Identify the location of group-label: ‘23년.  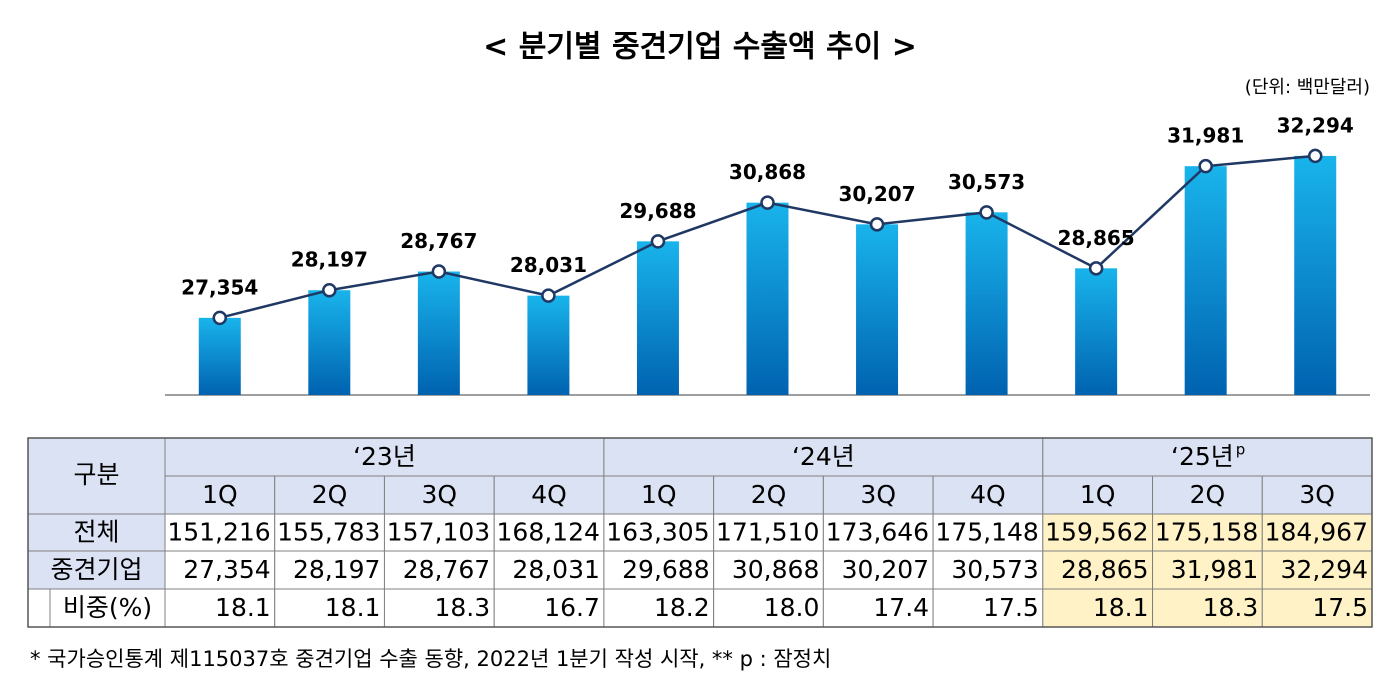
(384, 456).